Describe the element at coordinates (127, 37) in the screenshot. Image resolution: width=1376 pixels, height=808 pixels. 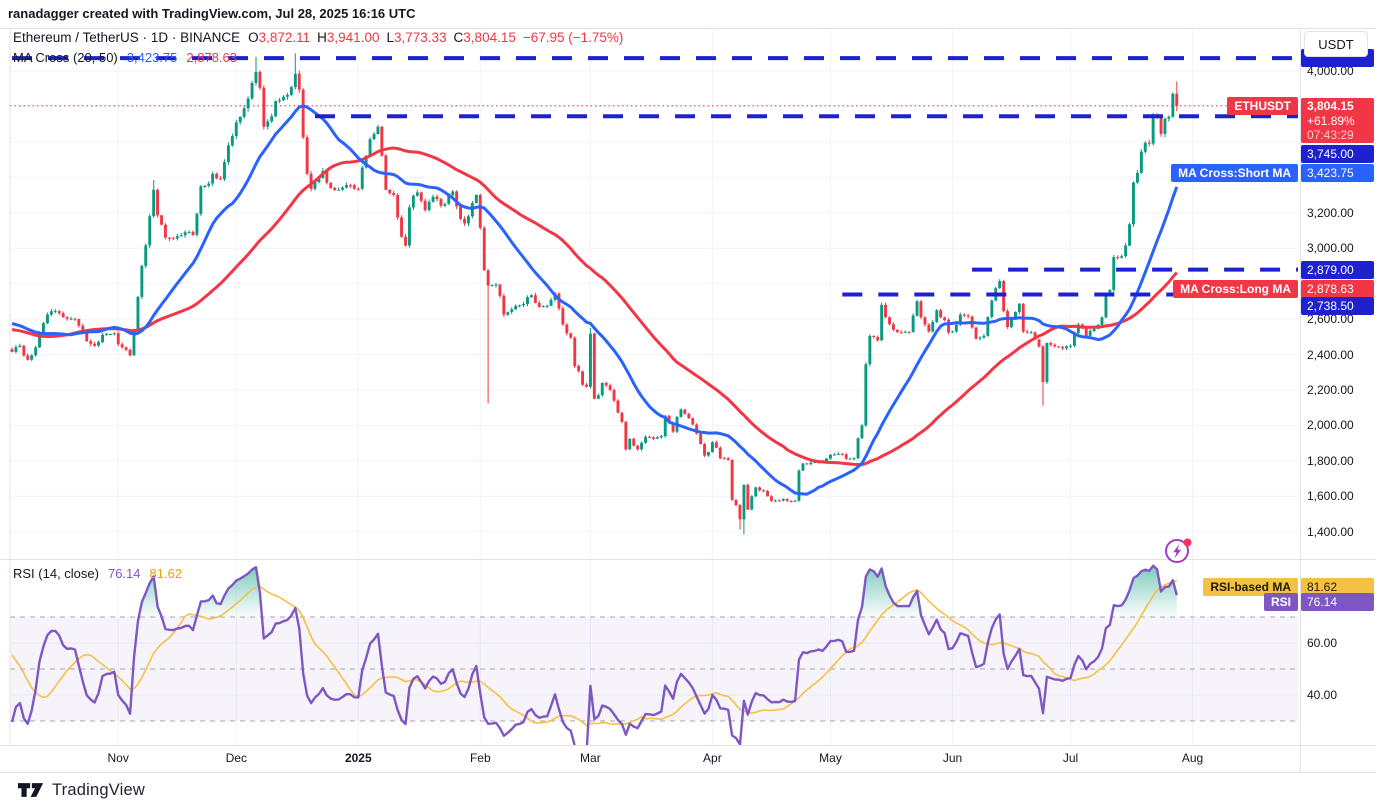
I see `symbol-title: Ethereum / TetherUS · 1D · BINANCE` at that location.